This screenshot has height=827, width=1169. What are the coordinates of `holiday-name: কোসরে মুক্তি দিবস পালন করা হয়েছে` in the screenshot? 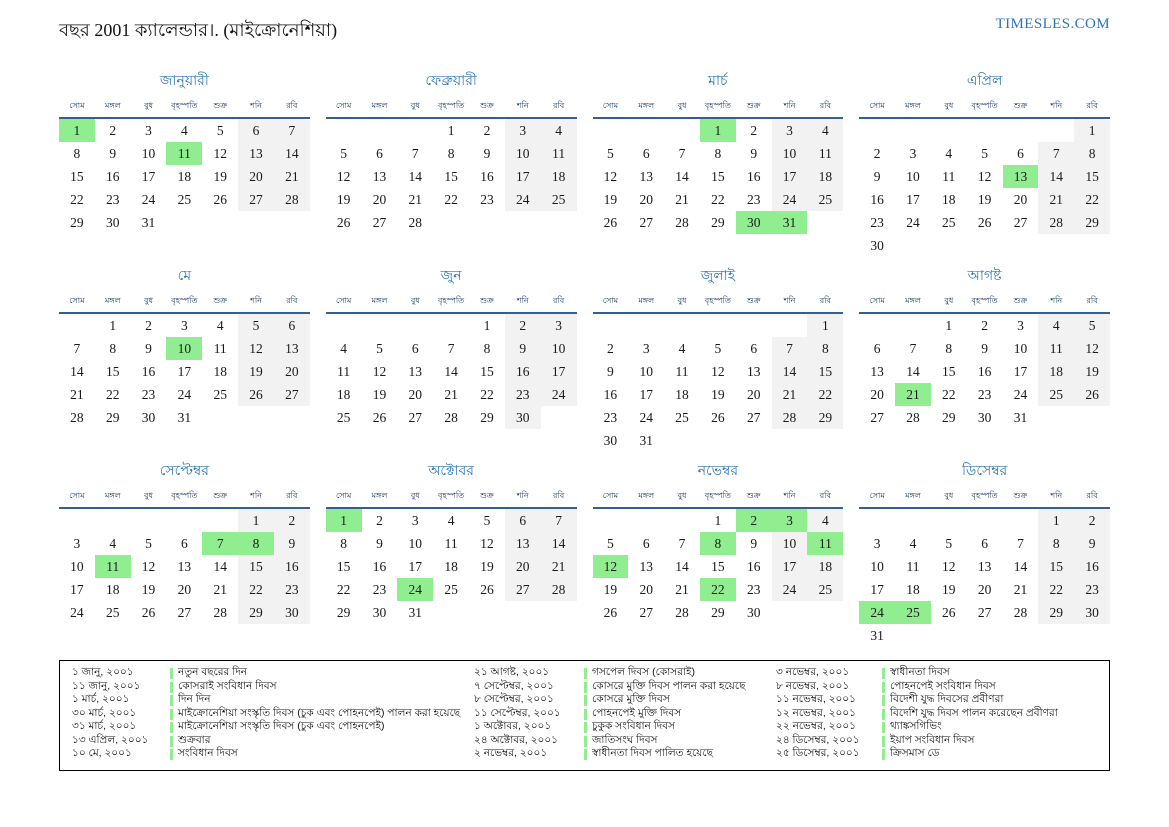 It's located at (669, 685).